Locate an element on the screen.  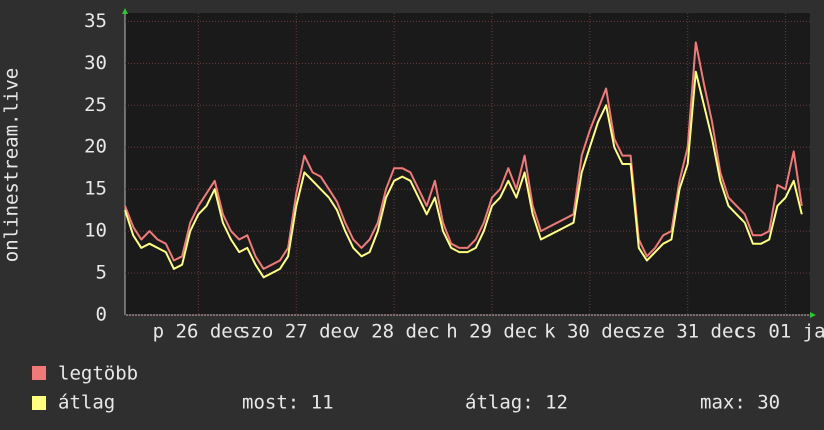
stat-text: most: 11 is located at coordinates (288, 403).